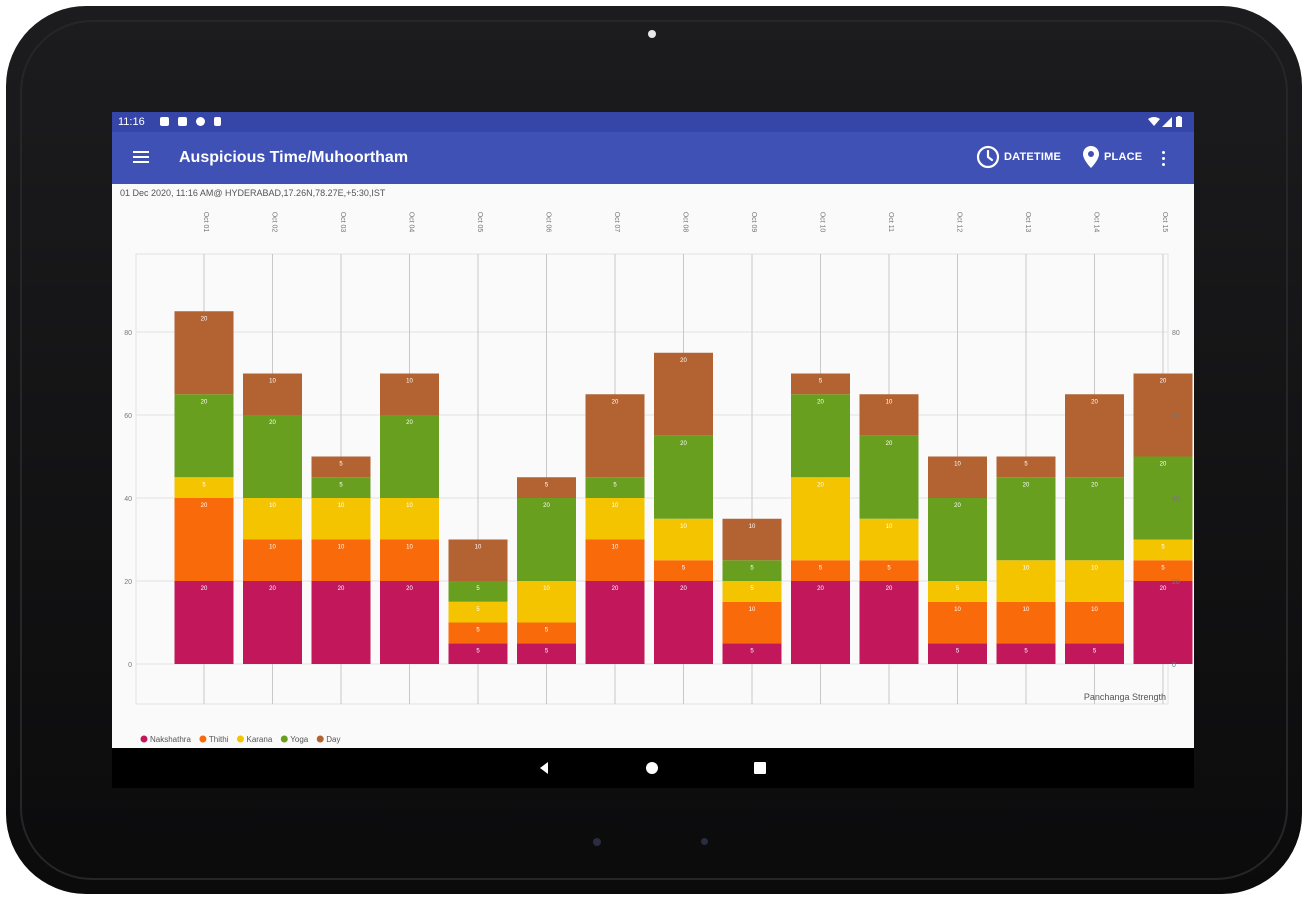 This screenshot has width=1309, height=900. What do you see at coordinates (274, 222) in the screenshot?
I see `x-tick-label: Oct 02` at bounding box center [274, 222].